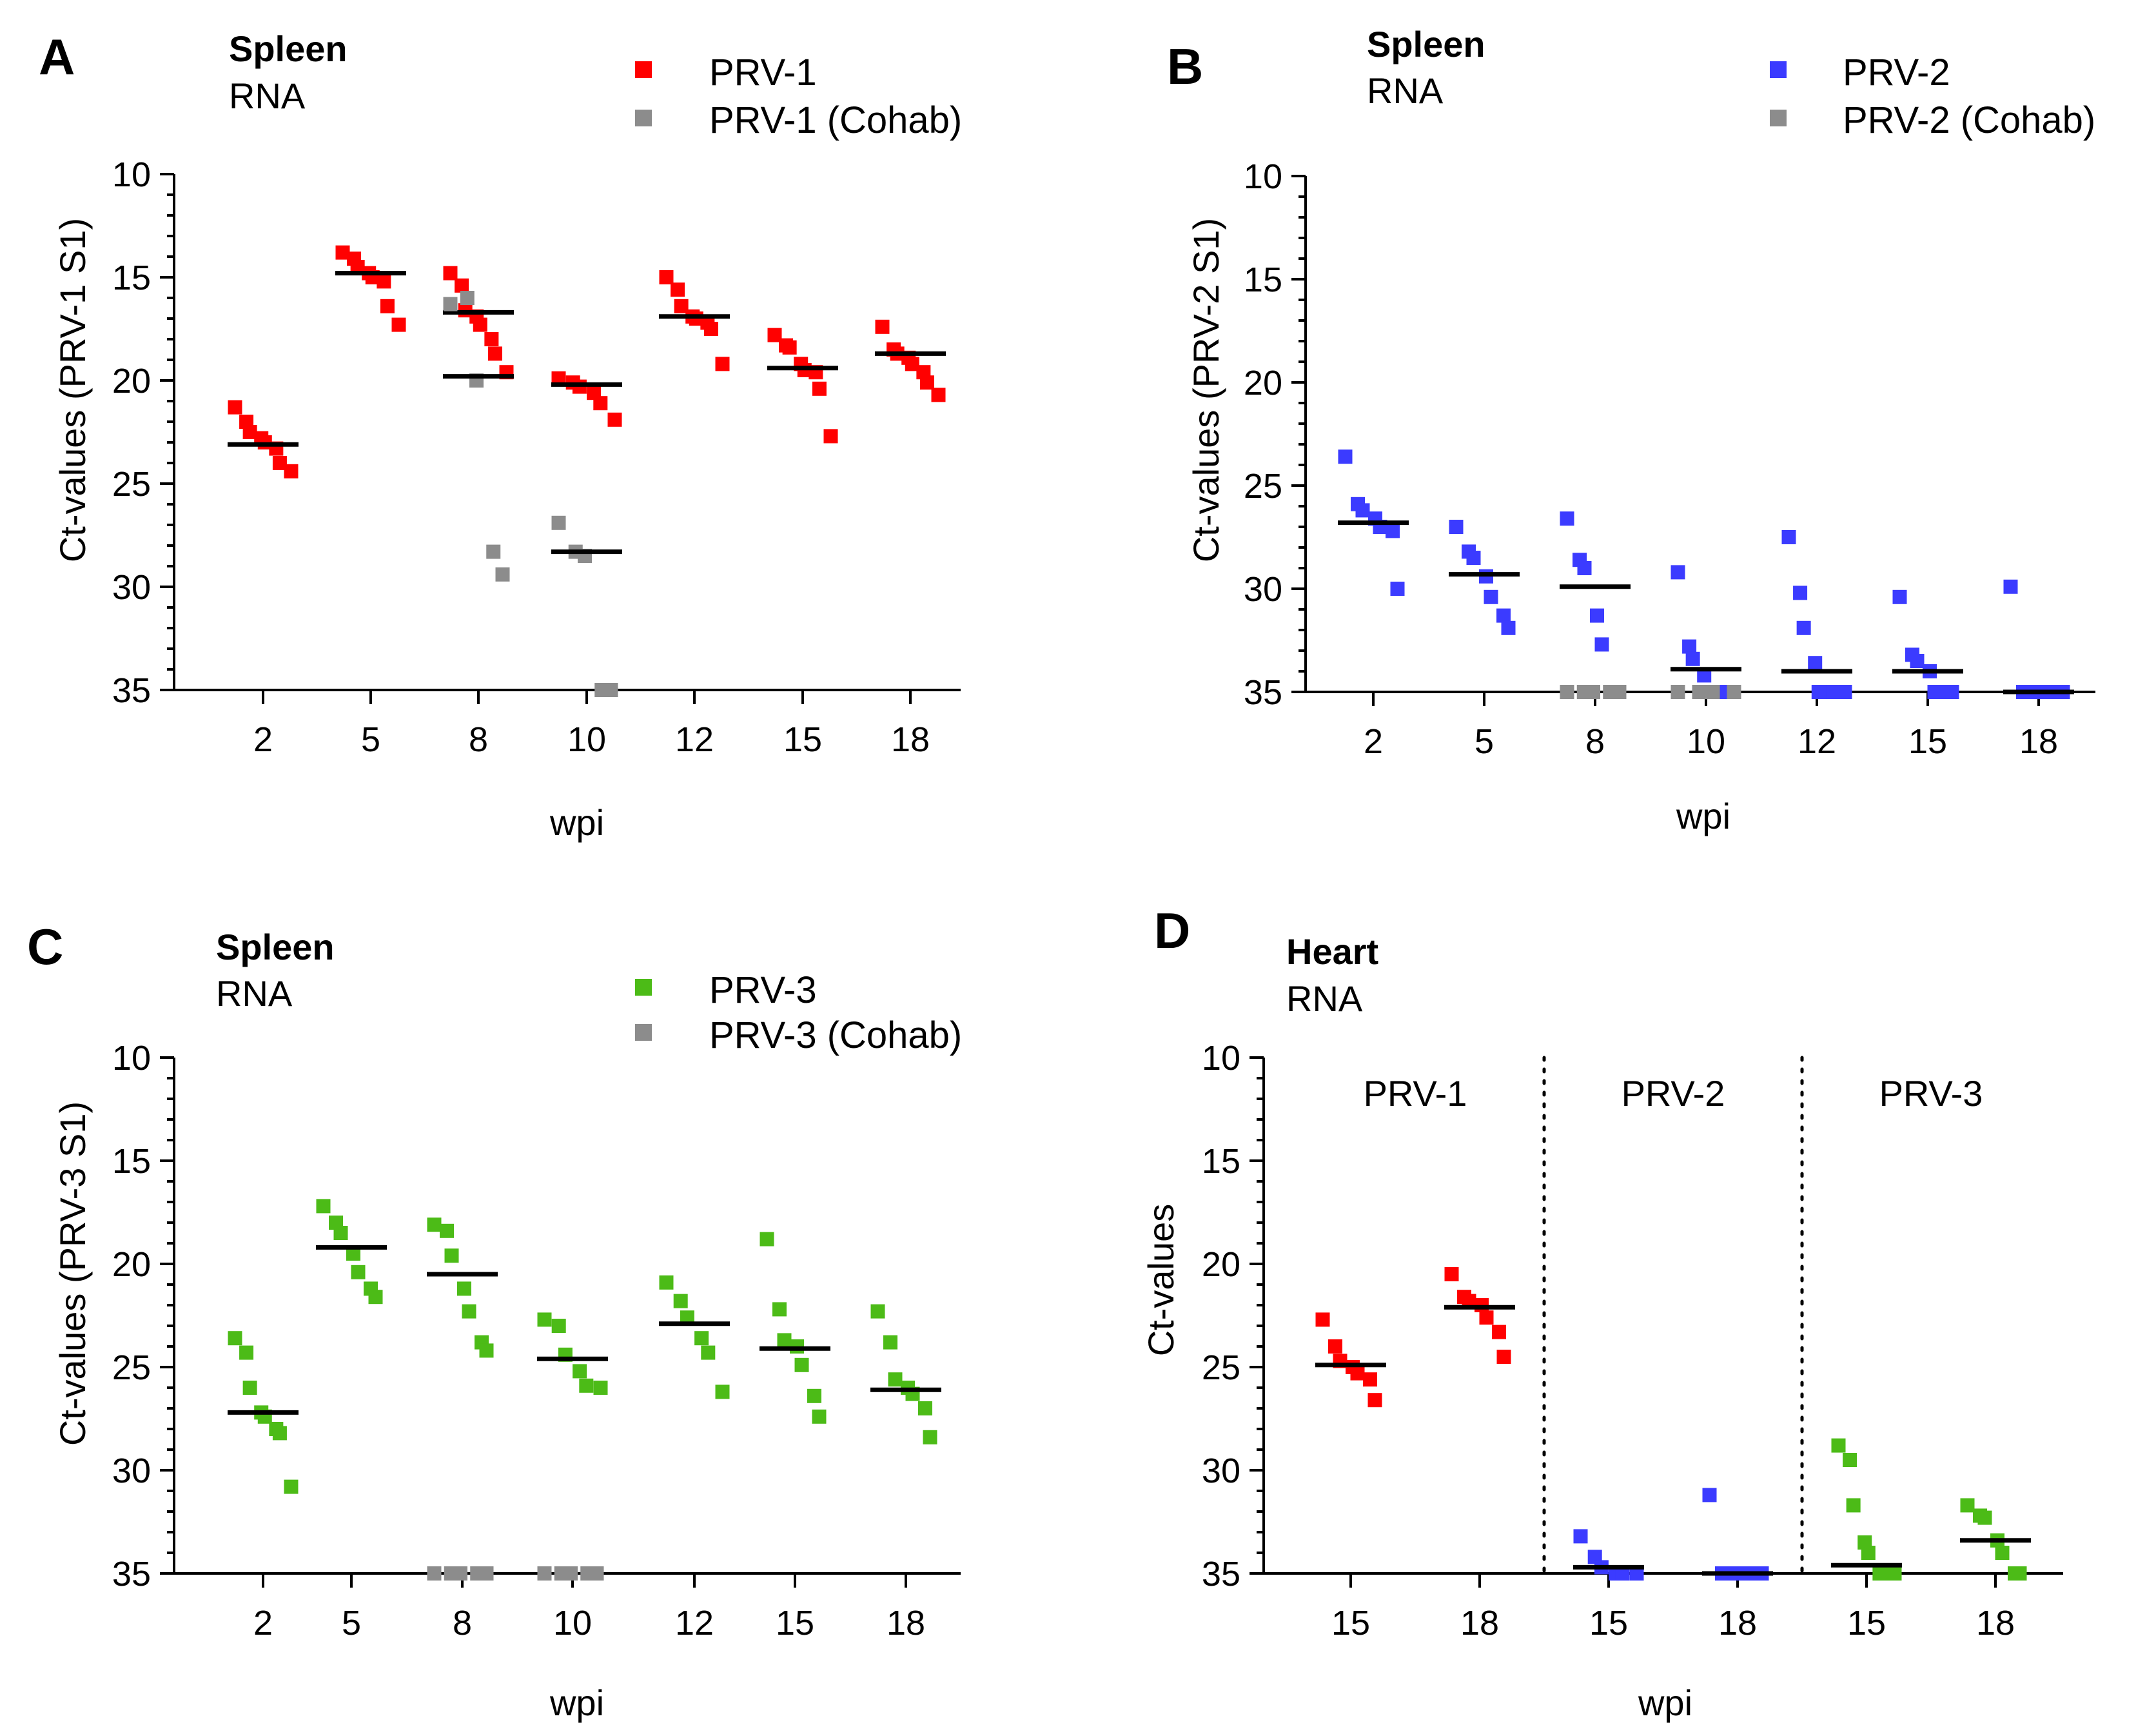 The height and width of the screenshot is (1734, 2156). What do you see at coordinates (1221, 1264) in the screenshot?
I see `panel-d-ytick-label: 20` at bounding box center [1221, 1264].